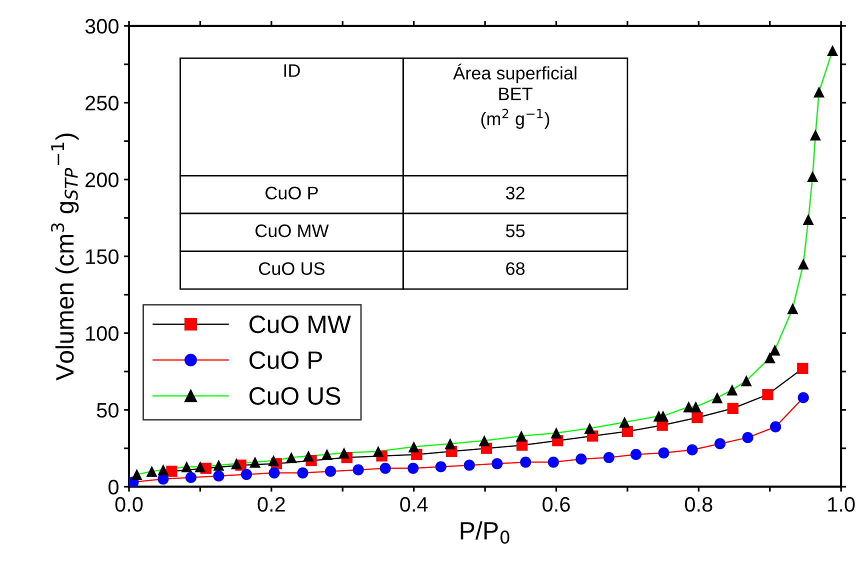  Describe the element at coordinates (102, 333) in the screenshot. I see `y-tick-label: 100` at that location.